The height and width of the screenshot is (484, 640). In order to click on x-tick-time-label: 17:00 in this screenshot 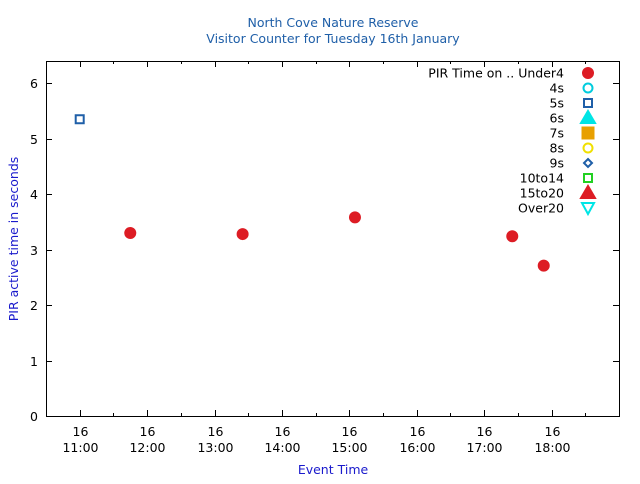, I will do `click(484, 447)`.